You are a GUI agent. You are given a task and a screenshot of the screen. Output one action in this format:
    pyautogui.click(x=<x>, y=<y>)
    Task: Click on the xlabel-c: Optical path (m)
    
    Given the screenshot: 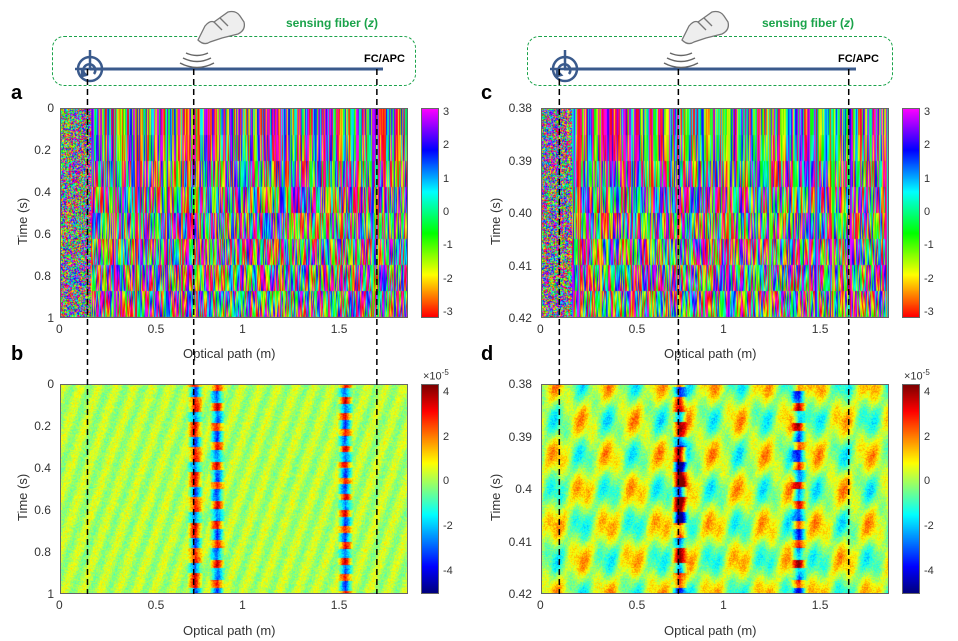 What is the action you would take?
    pyautogui.click(x=710, y=353)
    